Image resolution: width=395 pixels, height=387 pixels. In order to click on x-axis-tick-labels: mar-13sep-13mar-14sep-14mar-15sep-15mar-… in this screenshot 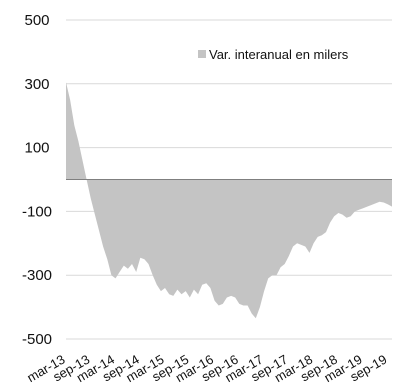, I will do `click(206, 369)`.